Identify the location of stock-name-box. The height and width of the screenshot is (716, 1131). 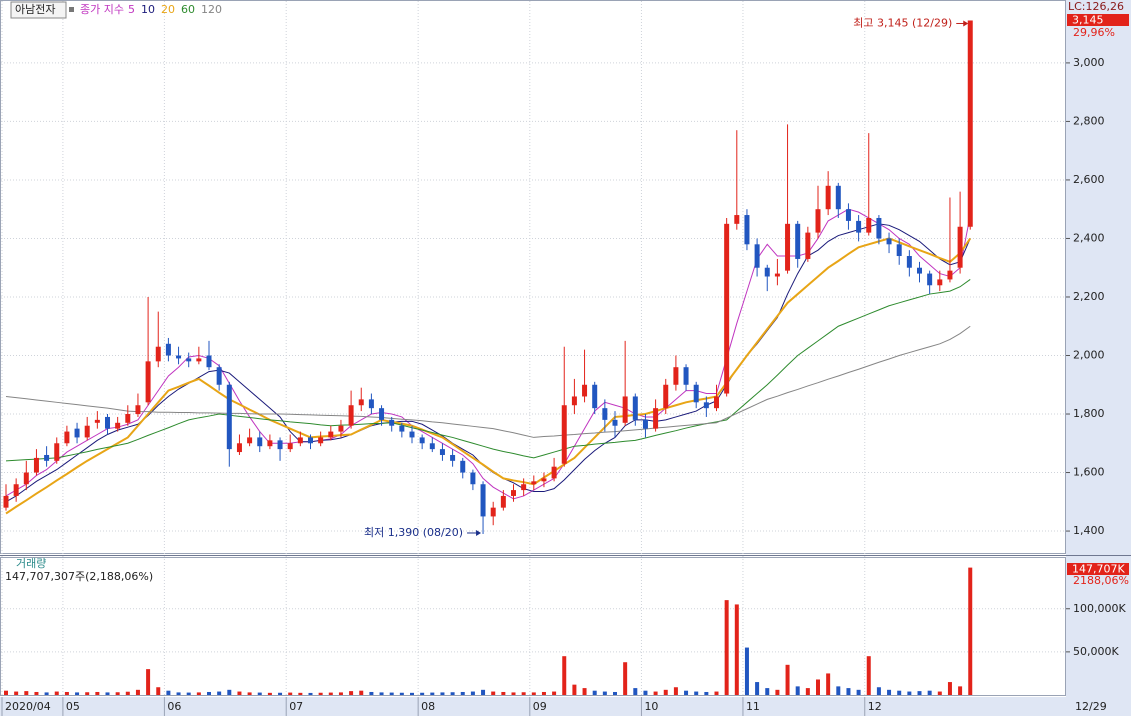
(38, 10).